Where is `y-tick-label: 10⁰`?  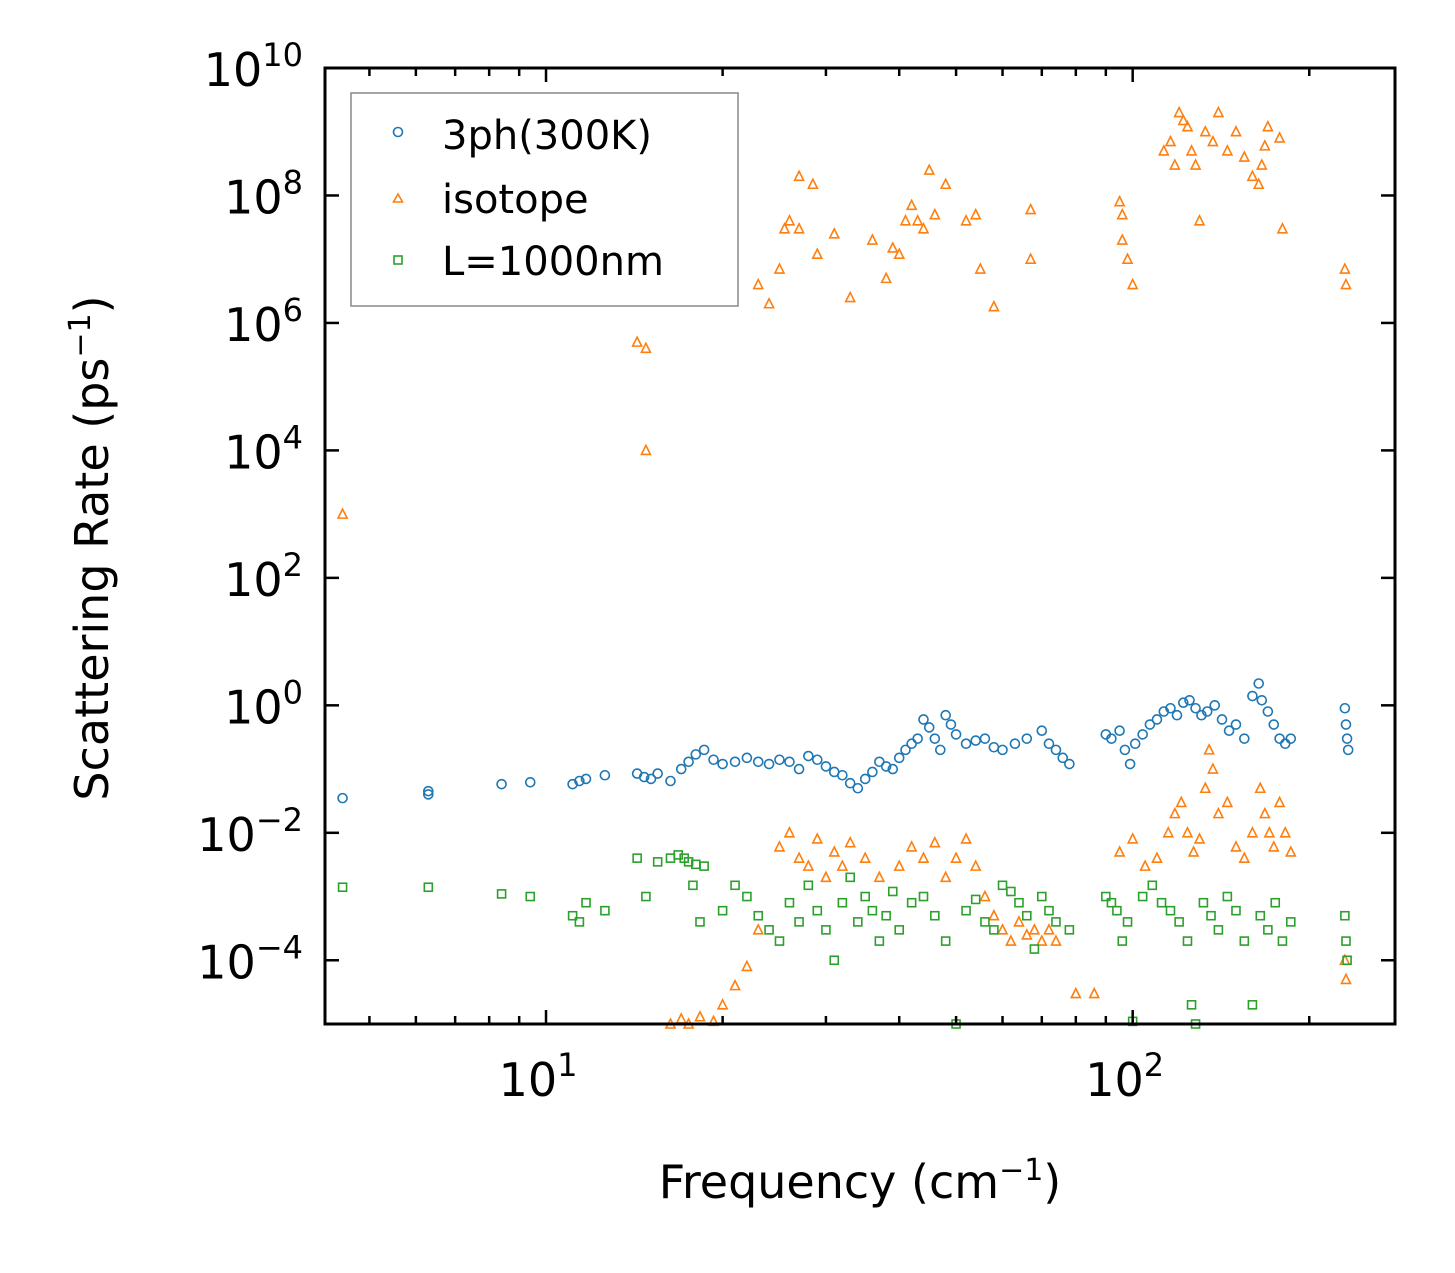
y-tick-label: 10⁰ is located at coordinates (263, 703).